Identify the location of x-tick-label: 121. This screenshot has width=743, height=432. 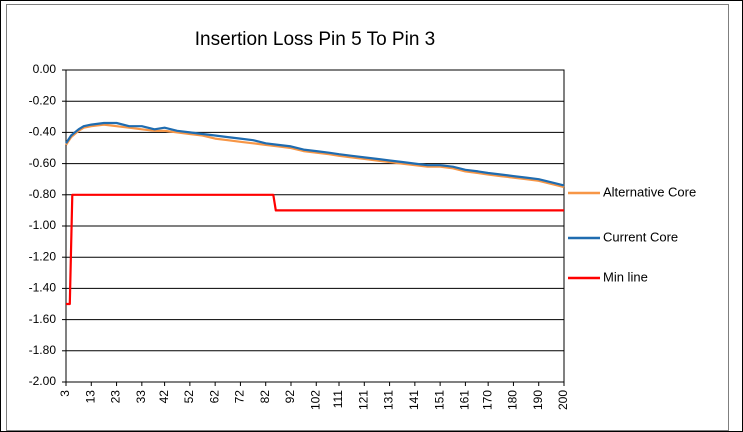
(363, 400).